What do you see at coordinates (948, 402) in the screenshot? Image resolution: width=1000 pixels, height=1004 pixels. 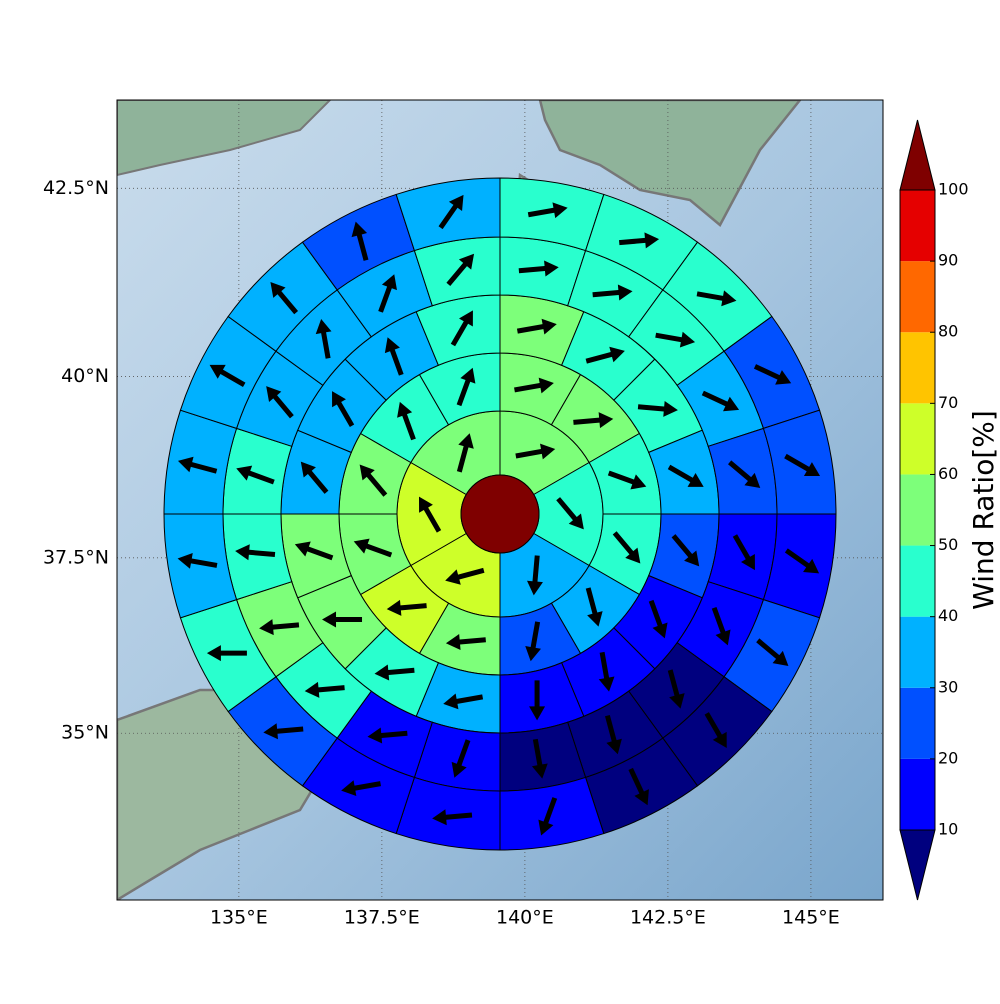 I see `colorbar-tick-label: 70` at bounding box center [948, 402].